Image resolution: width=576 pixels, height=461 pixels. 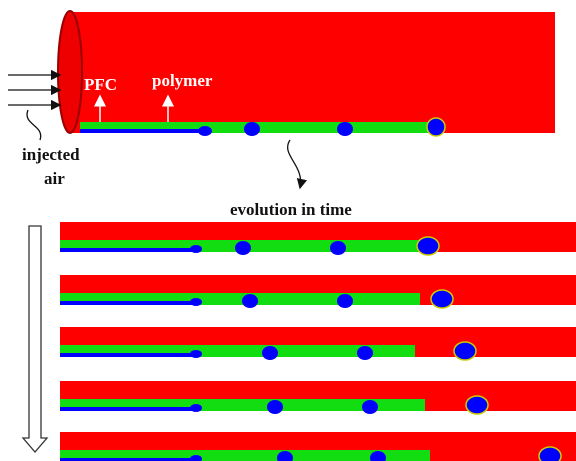 I want to click on injected-air-label: air, so click(x=54, y=178).